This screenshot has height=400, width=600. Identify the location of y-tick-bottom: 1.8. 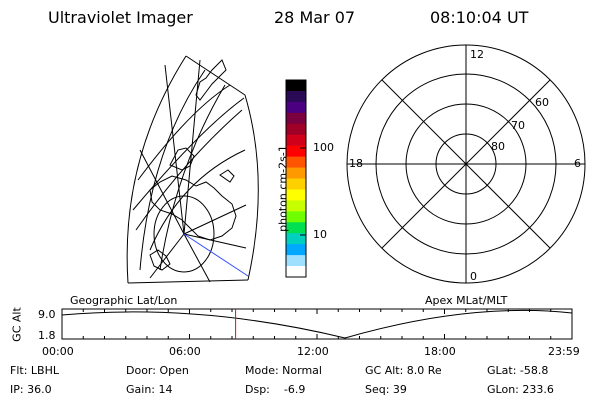
(47, 335).